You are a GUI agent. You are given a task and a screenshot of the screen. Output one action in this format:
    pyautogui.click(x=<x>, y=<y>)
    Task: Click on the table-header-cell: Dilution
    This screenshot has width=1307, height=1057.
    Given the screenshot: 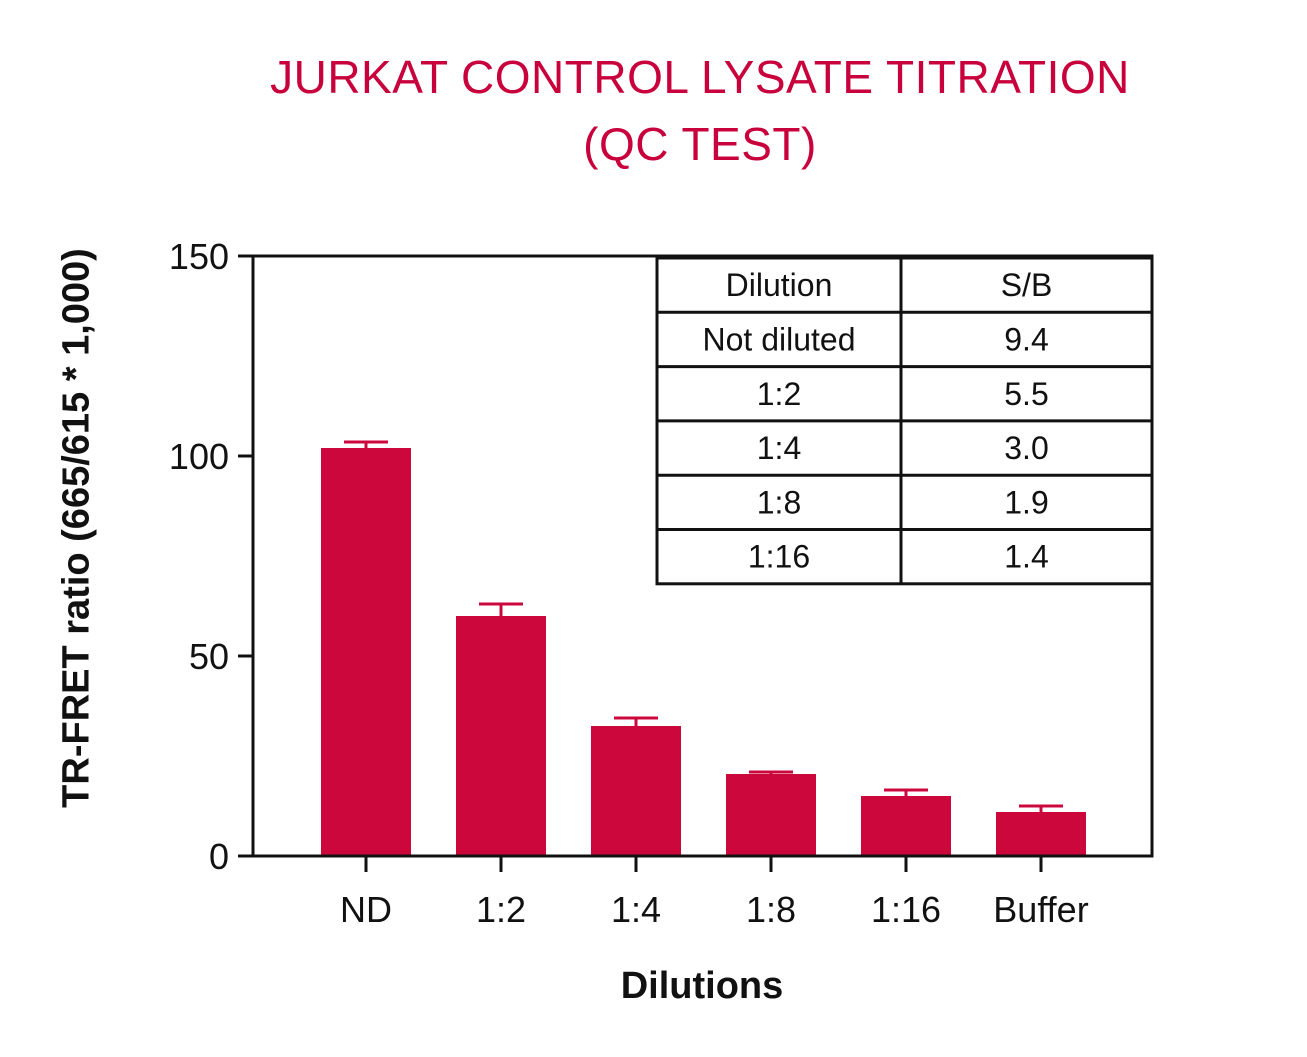 What is the action you would take?
    pyautogui.click(x=779, y=285)
    